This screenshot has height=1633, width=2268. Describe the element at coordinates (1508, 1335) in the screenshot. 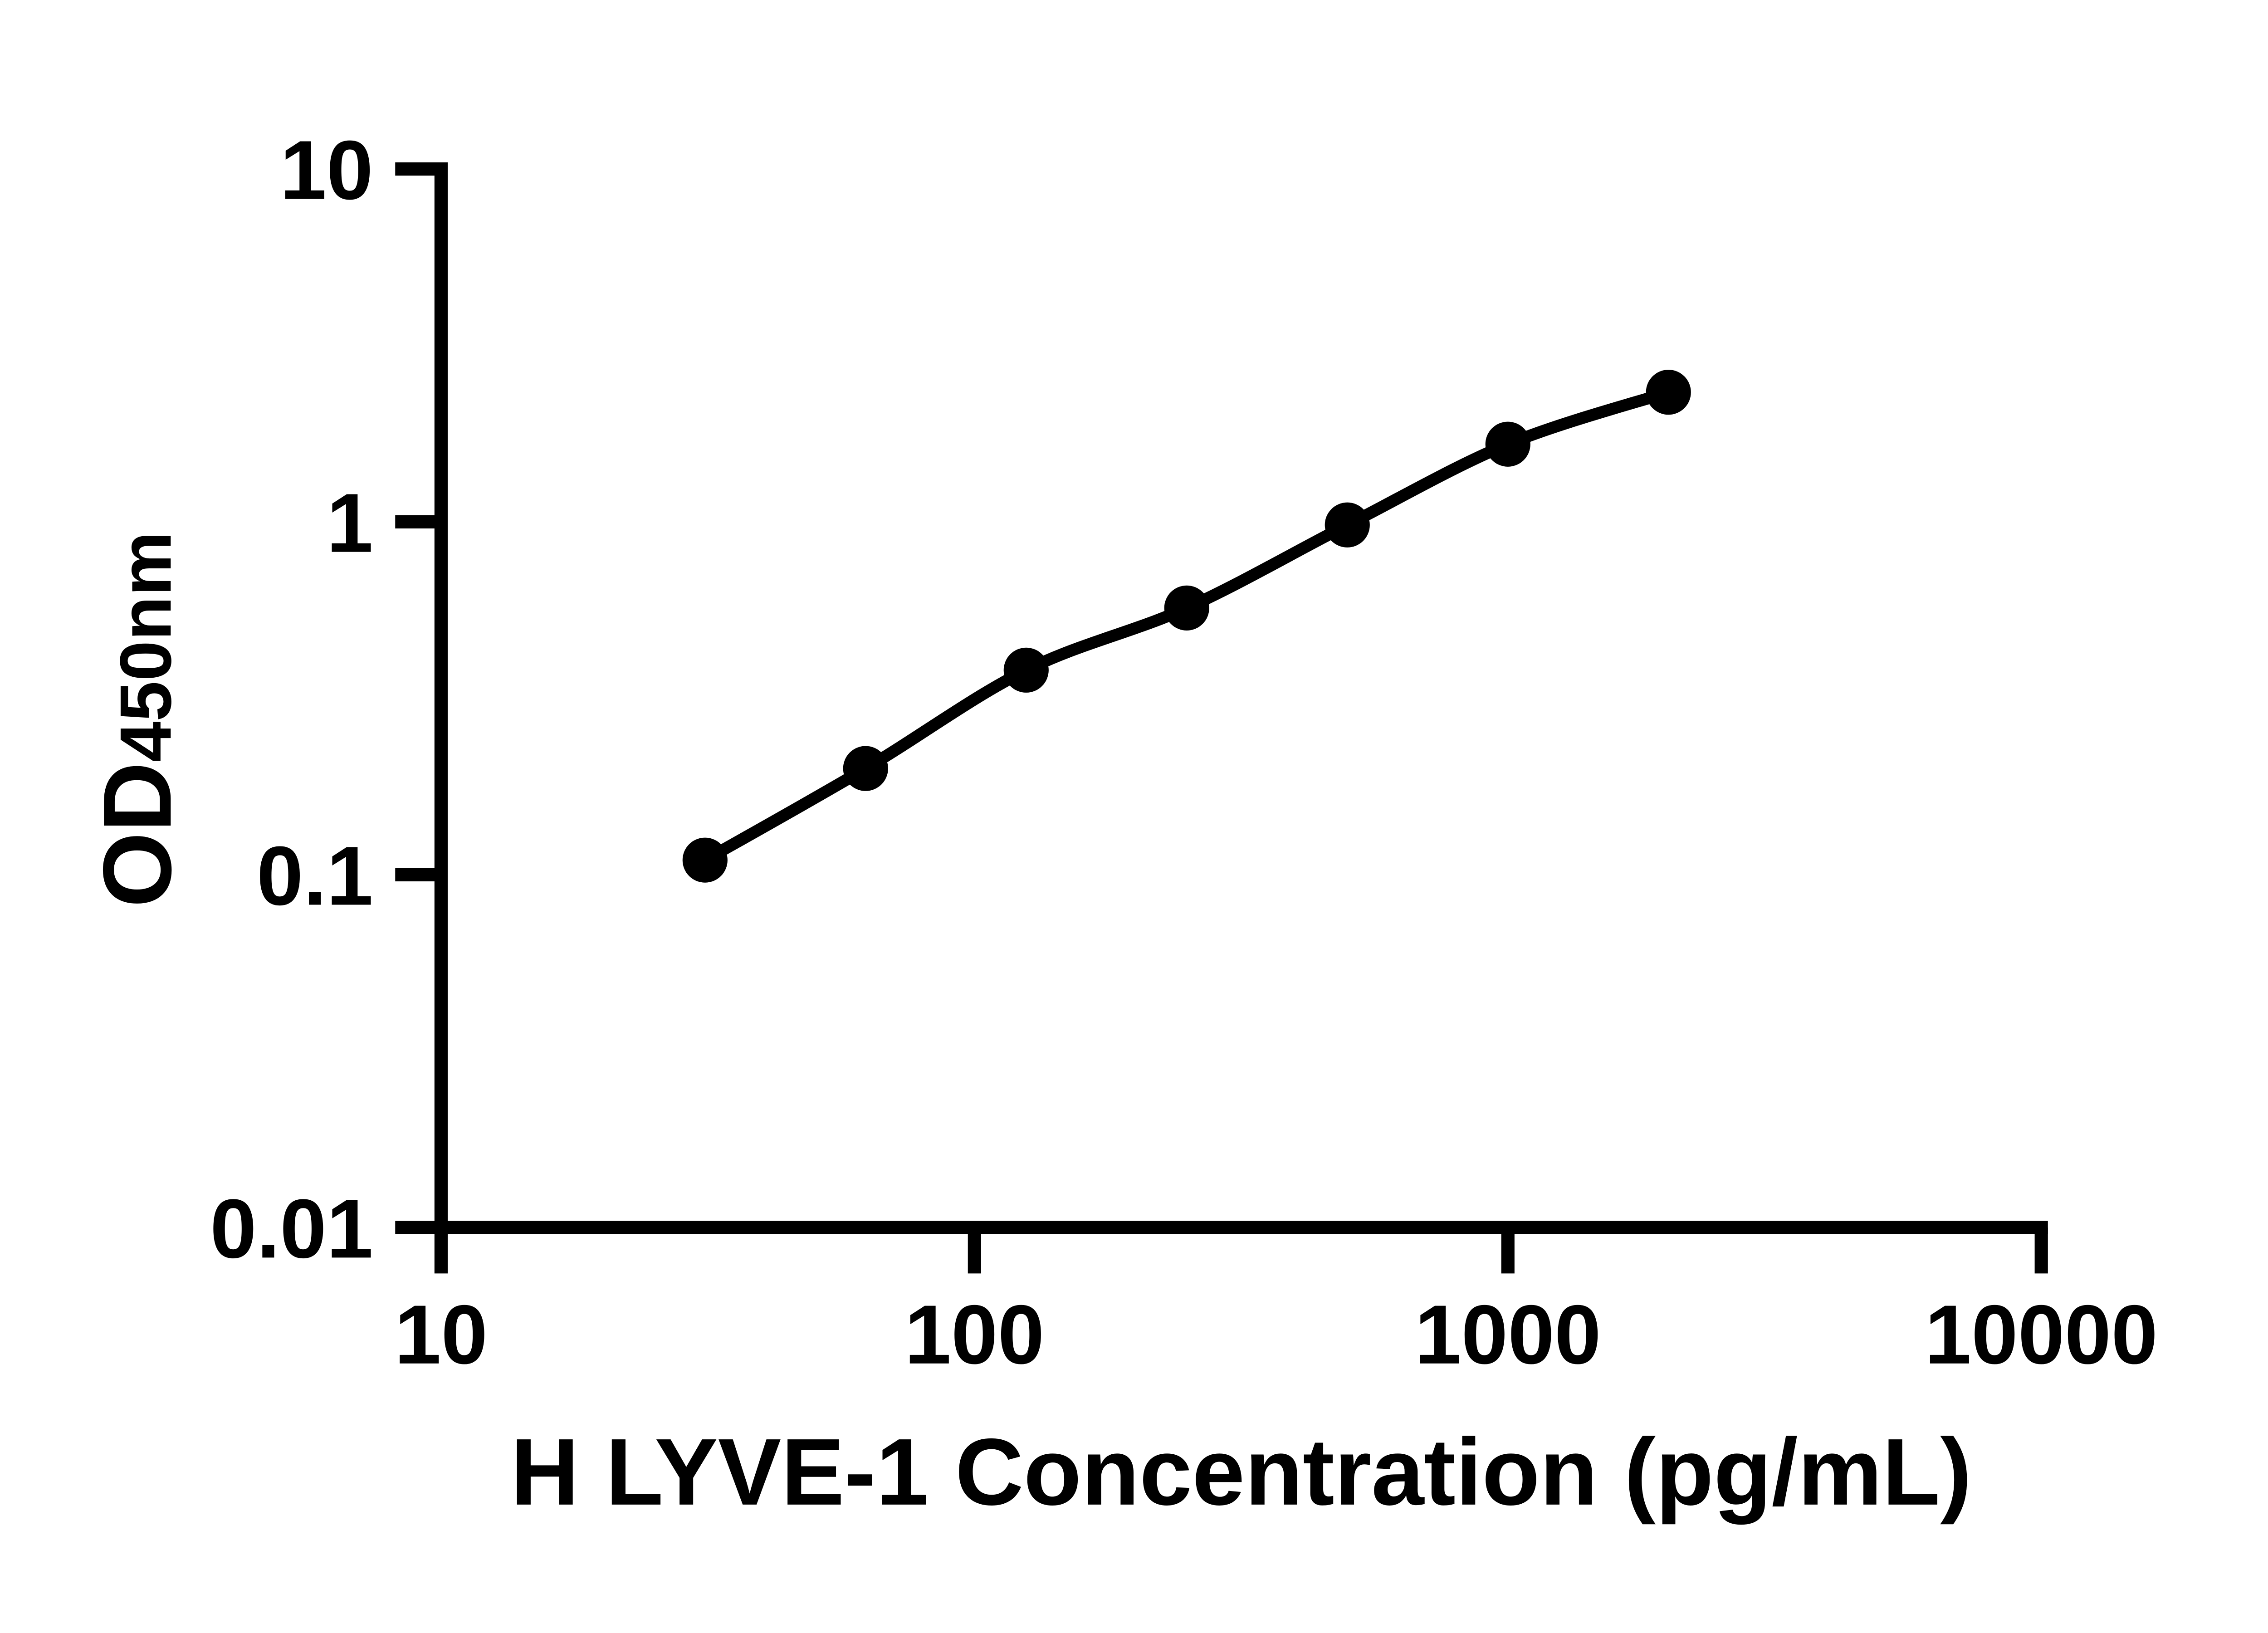

I see `x-tick-label: 1000` at that location.